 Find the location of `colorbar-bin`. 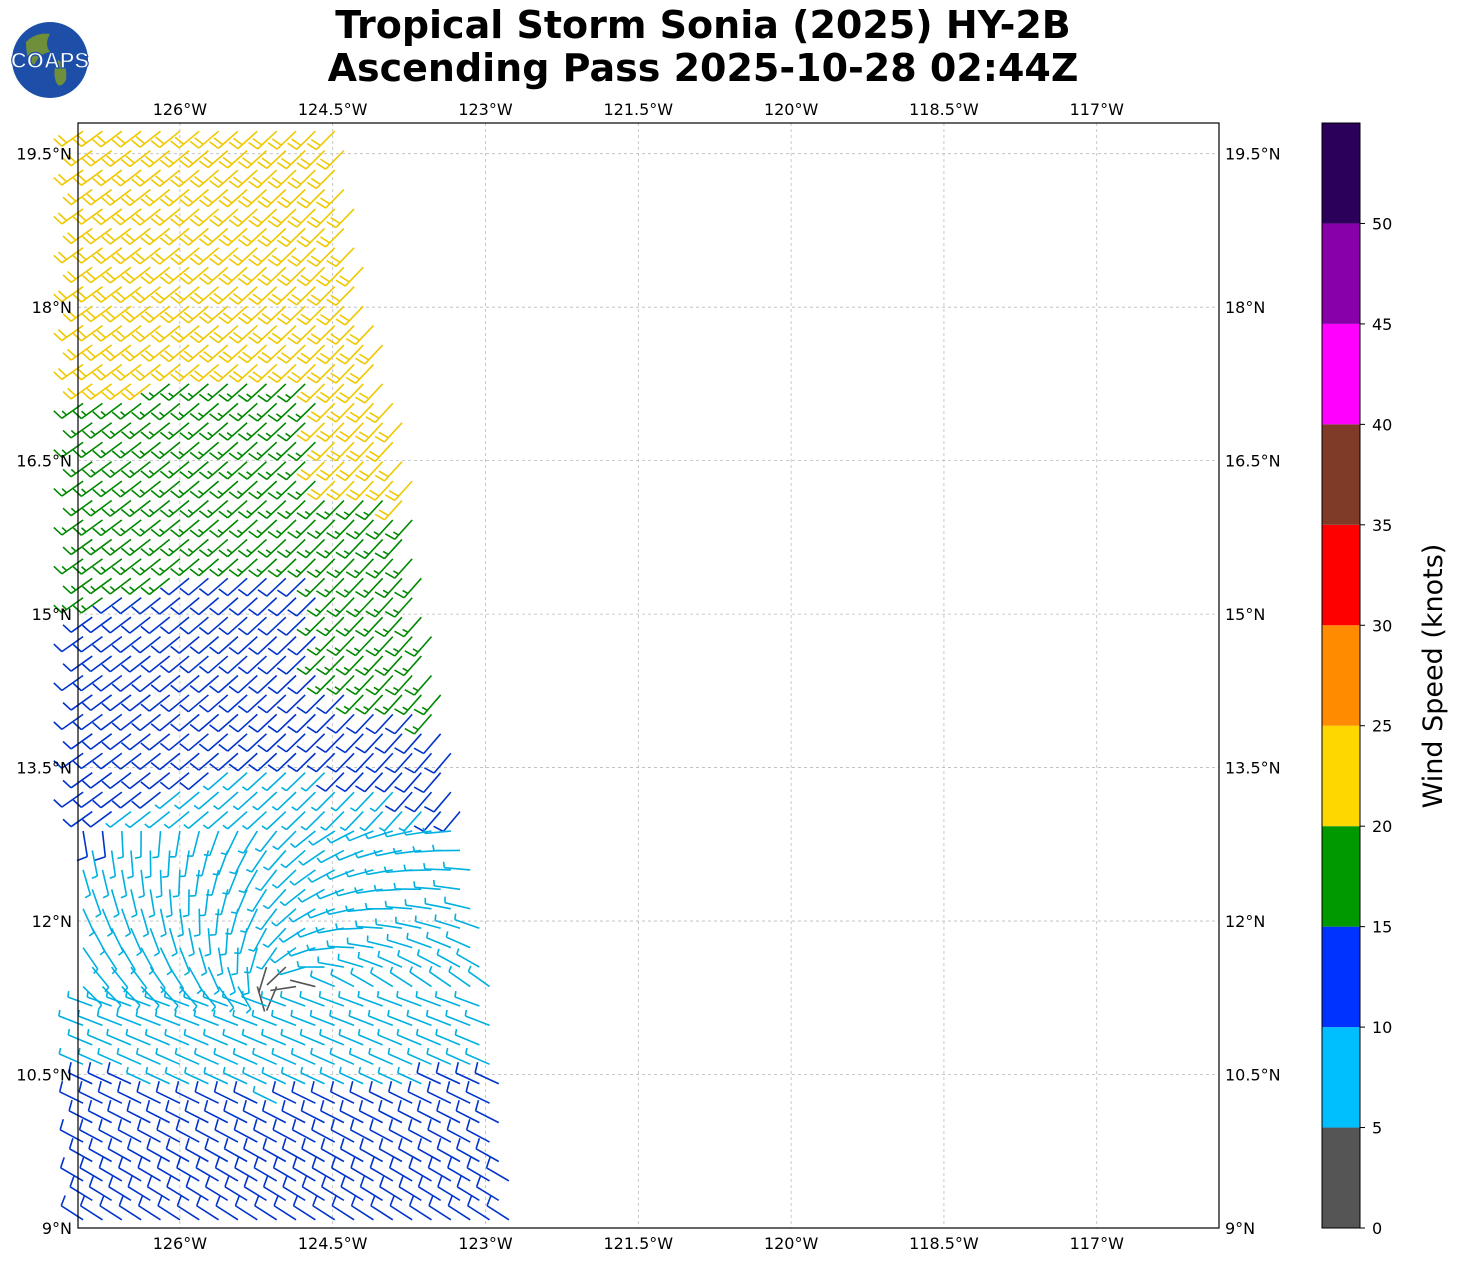

colorbar-bin is located at coordinates (1341, 1177).